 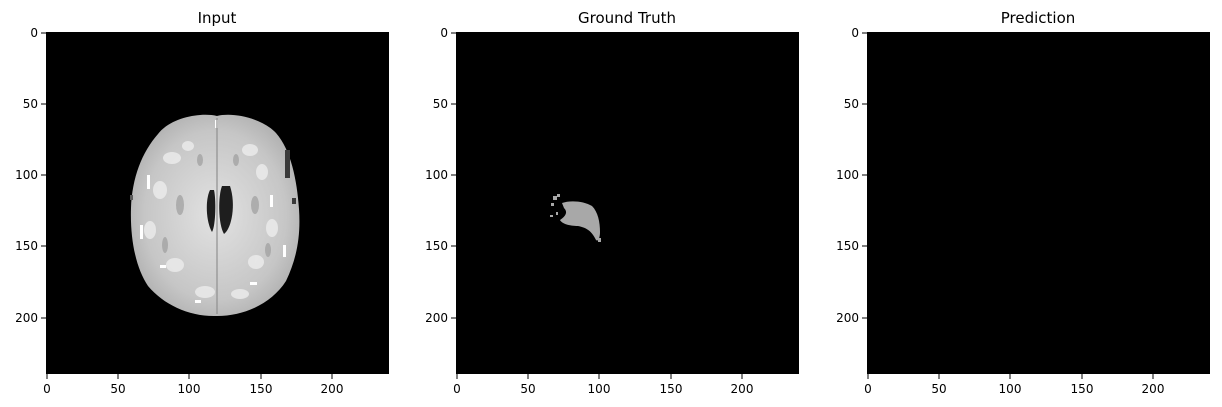 I want to click on panel-title: Input, so click(x=217, y=18).